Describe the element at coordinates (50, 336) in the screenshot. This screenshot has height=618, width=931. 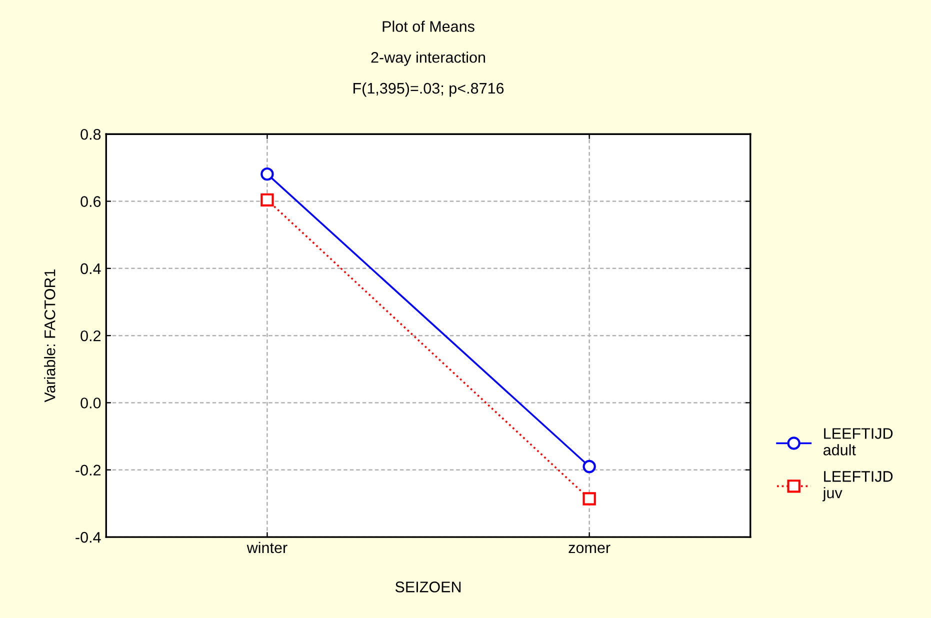
I see `y-axis-title: Variable: FACTOR1` at that location.